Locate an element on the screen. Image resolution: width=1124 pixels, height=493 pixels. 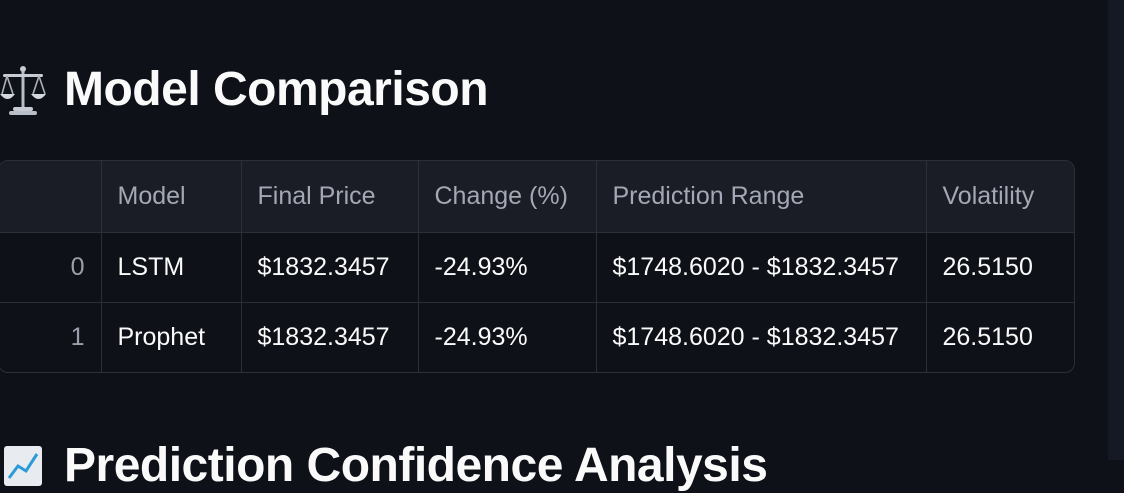
balance-scale-icon is located at coordinates (23, 90).